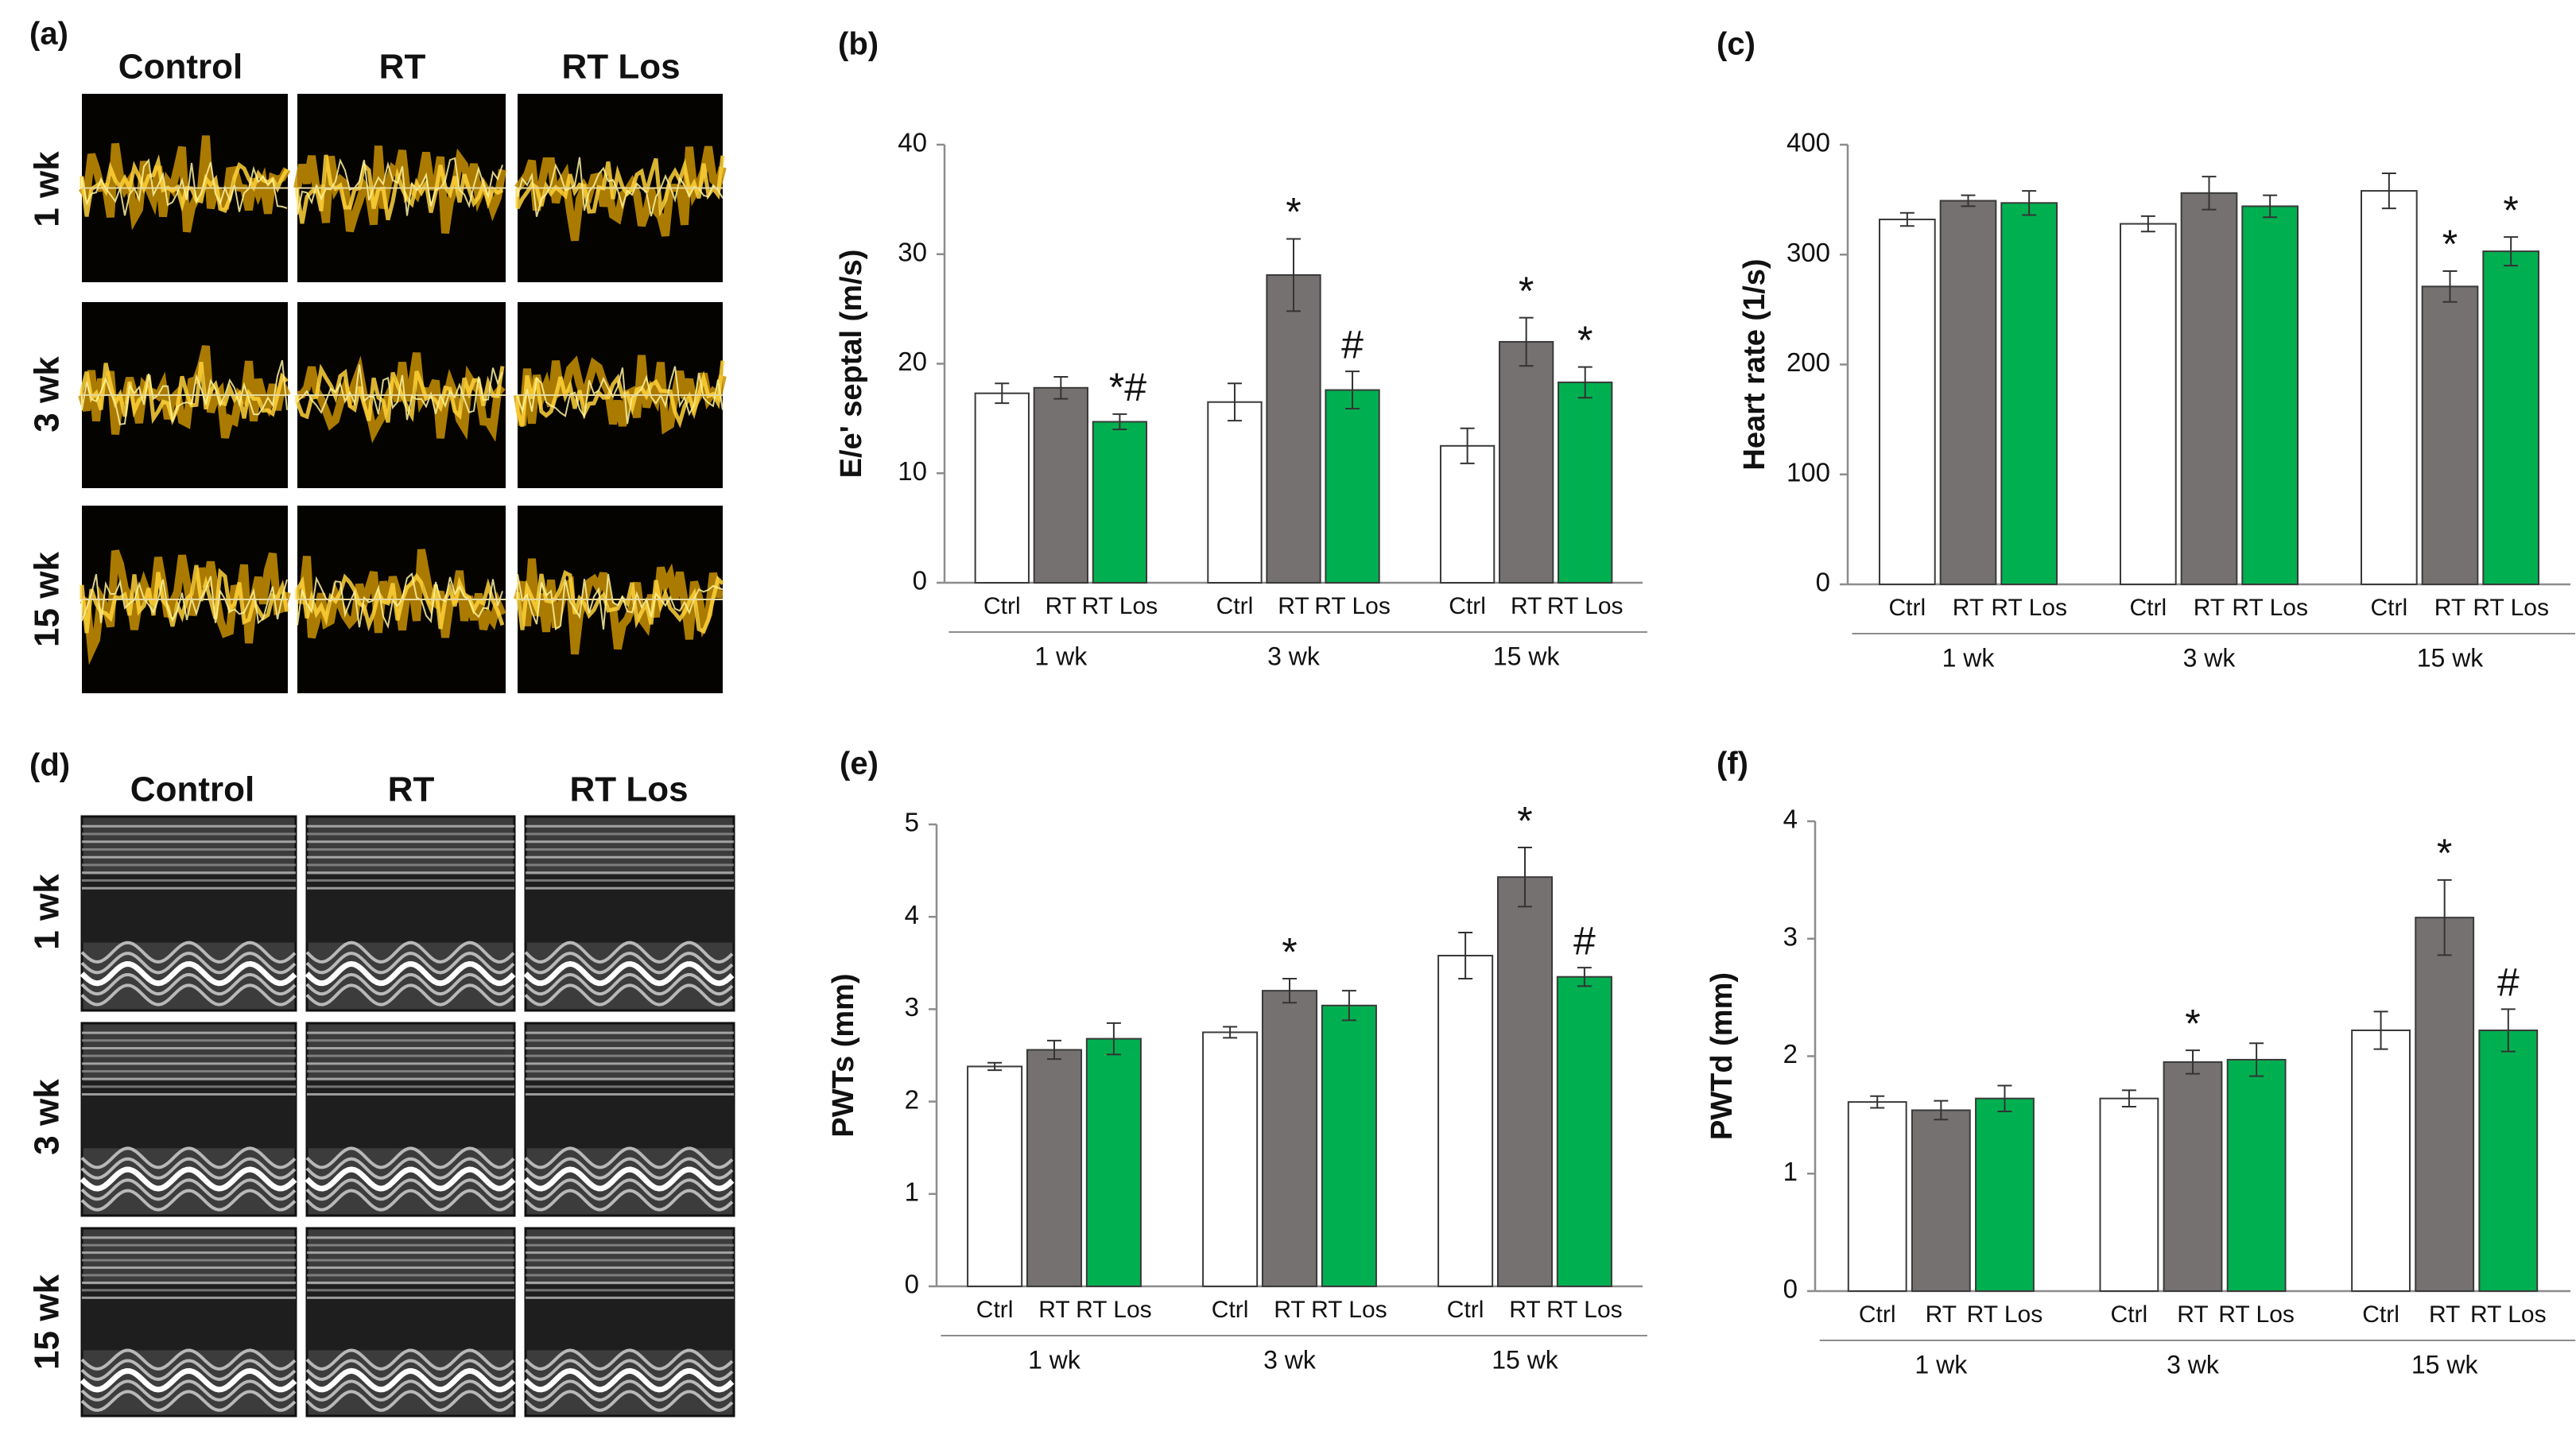  Describe the element at coordinates (621, 67) in the screenshot. I see `column-header: RT Los` at that location.